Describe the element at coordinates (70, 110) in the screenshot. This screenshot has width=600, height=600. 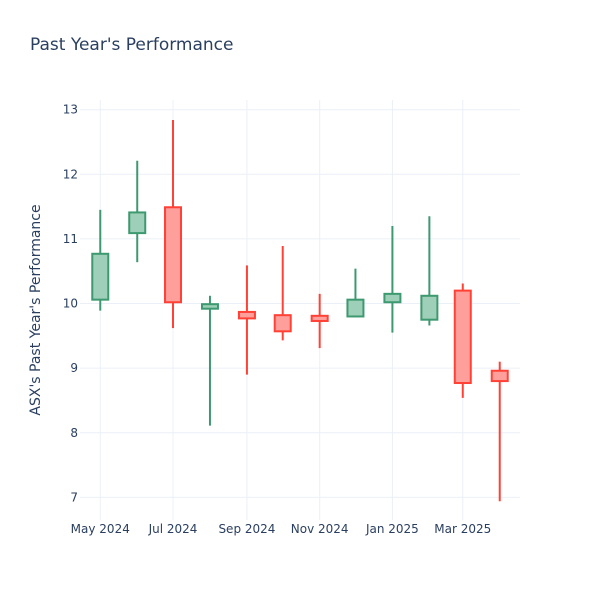
I see `y-tick-label: 13` at that location.